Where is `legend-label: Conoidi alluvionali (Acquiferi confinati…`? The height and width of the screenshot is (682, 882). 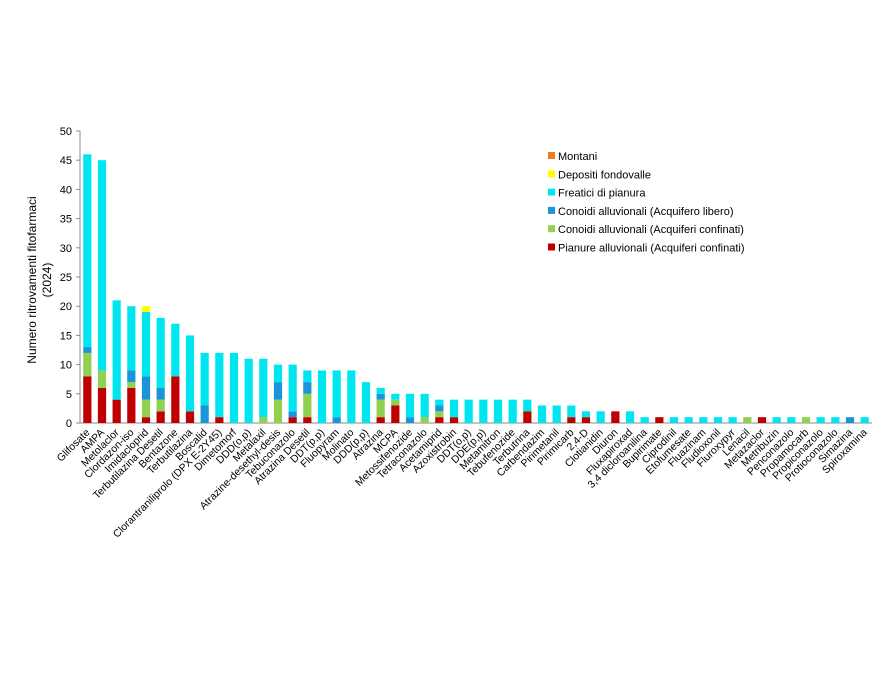
legend-label: Conoidi alluvionali (Acquiferi confinati… is located at coordinates (651, 230).